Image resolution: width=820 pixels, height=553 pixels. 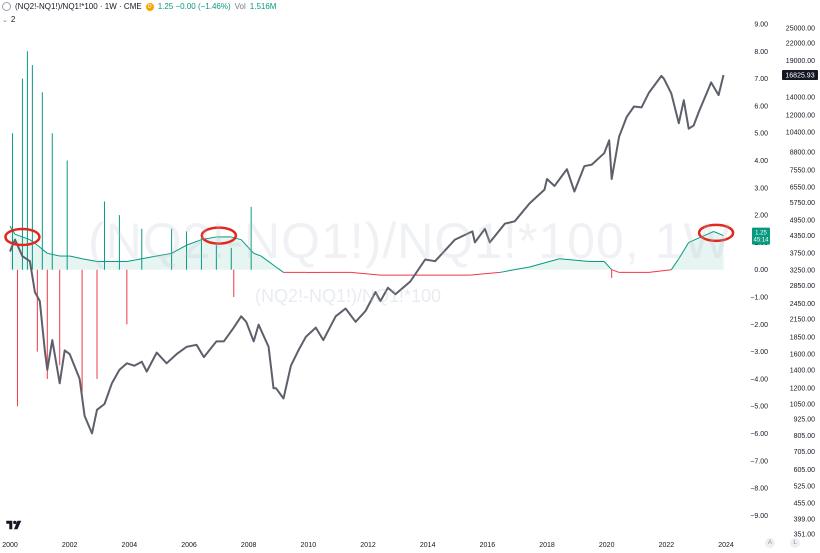 I want to click on spread-tick-label: 5.00, so click(x=761, y=134).